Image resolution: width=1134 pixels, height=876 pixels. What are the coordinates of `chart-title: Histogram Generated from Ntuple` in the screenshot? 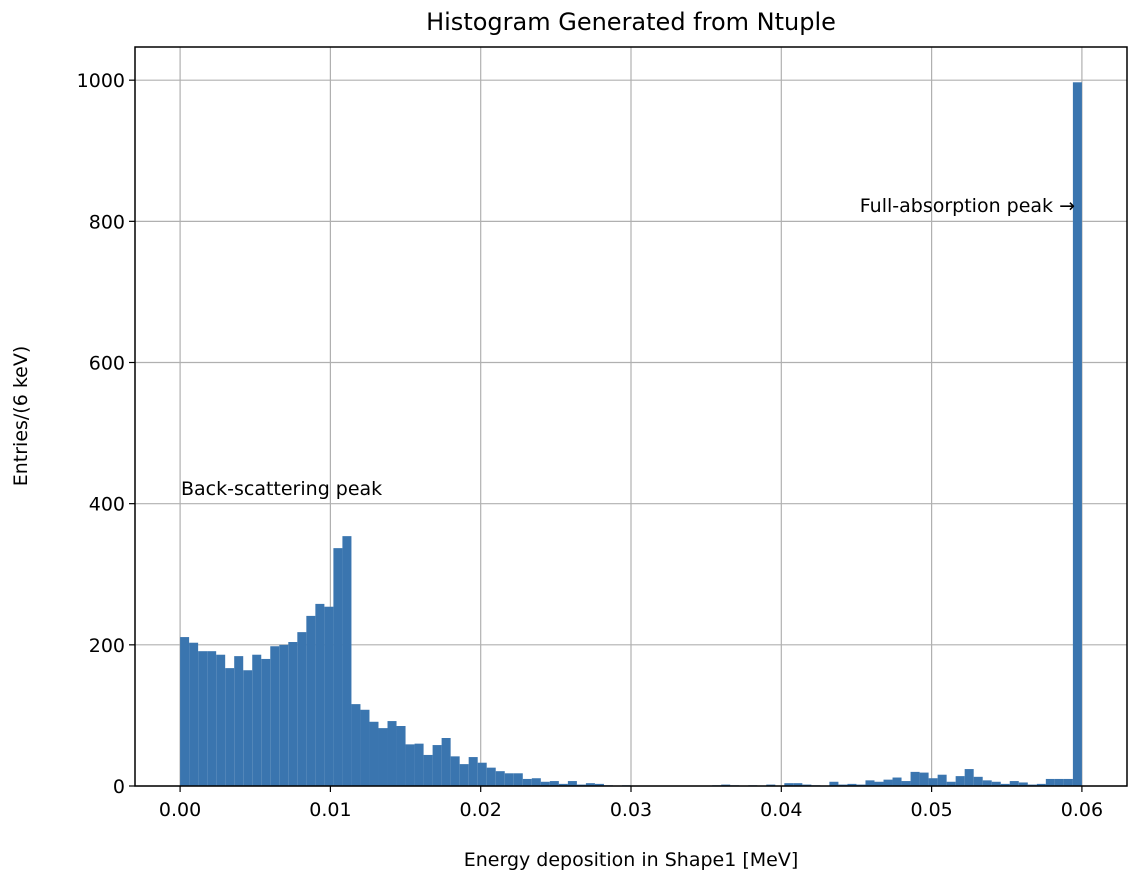 It's located at (631, 22).